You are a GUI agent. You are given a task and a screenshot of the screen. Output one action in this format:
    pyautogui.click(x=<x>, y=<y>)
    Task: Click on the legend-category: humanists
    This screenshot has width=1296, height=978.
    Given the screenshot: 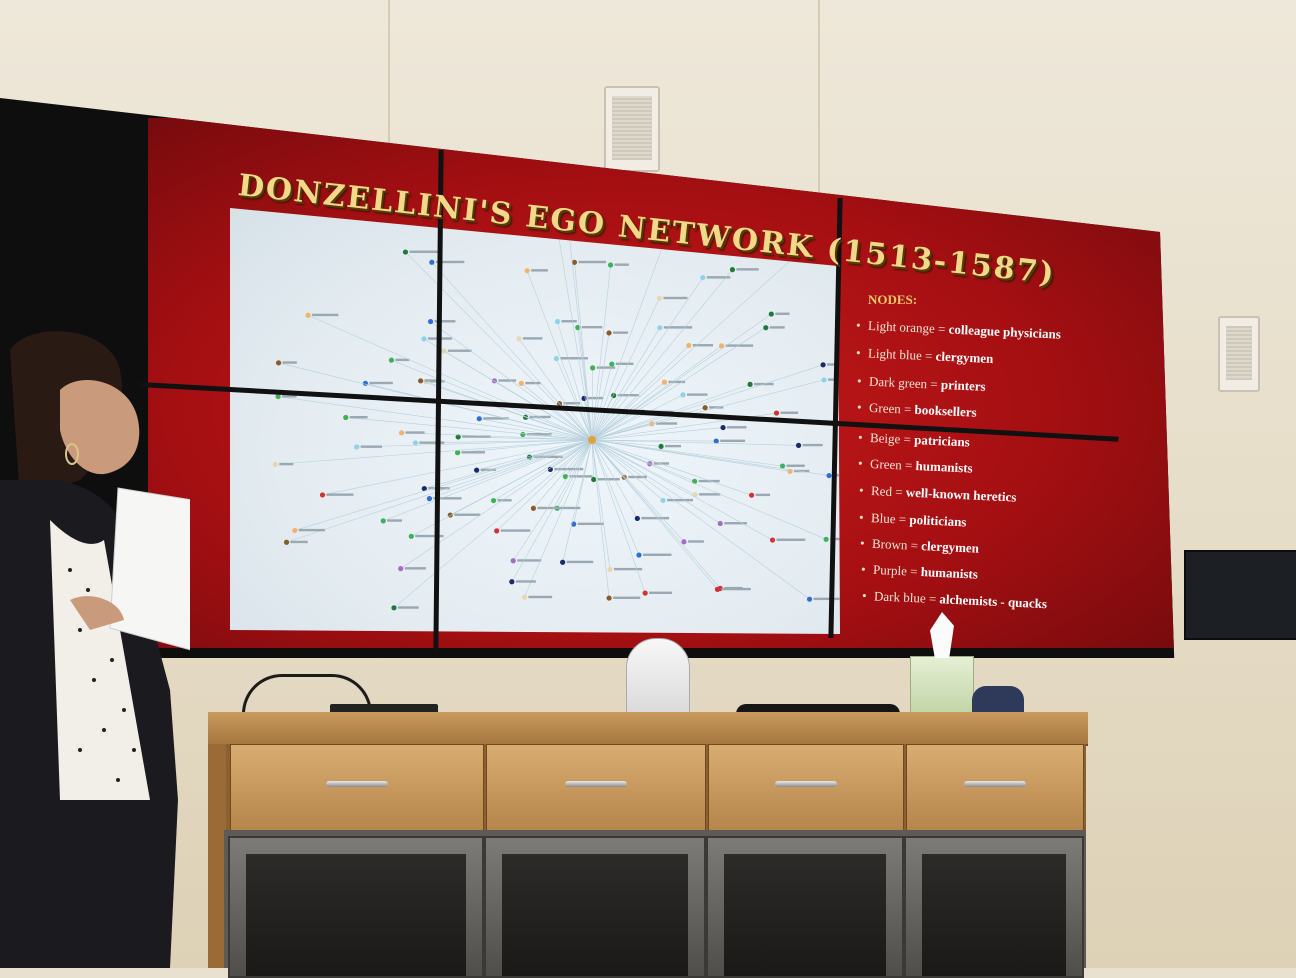 What is the action you would take?
    pyautogui.click(x=949, y=573)
    